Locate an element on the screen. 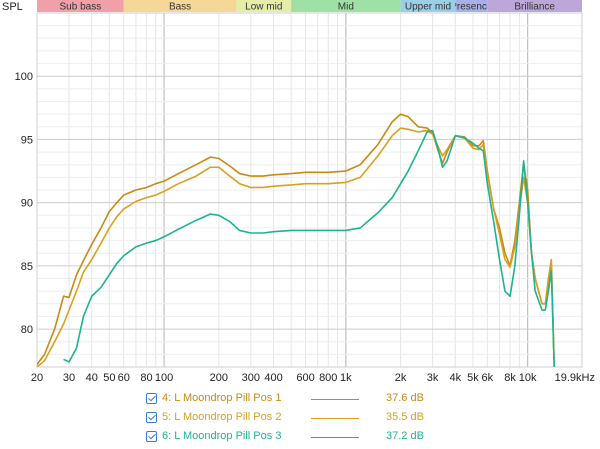  x-tick-label: 20 is located at coordinates (37, 378).